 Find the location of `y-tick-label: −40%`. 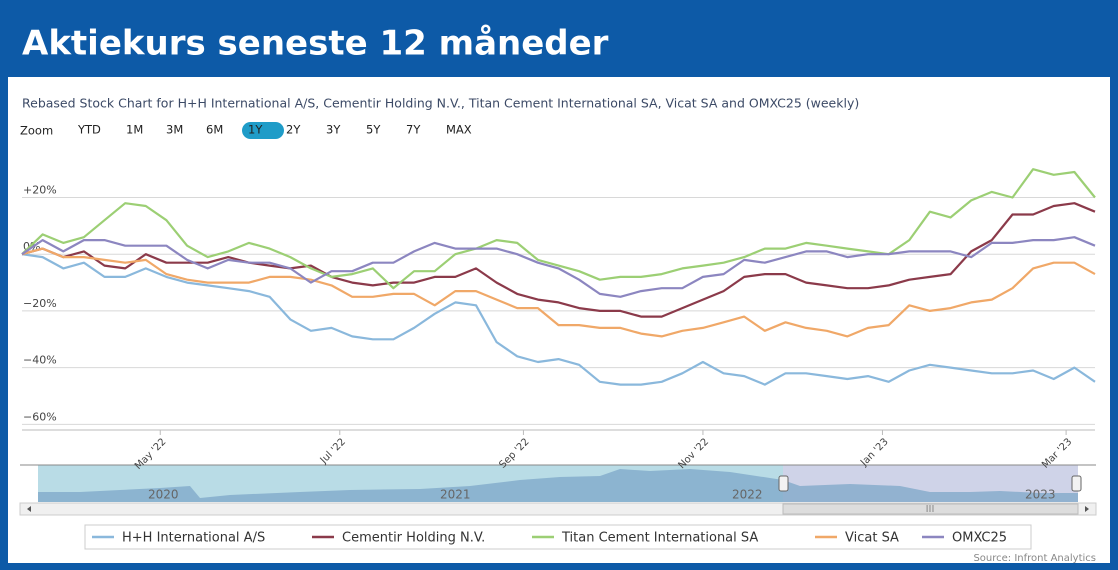

y-tick-label: −40% is located at coordinates (40, 360).